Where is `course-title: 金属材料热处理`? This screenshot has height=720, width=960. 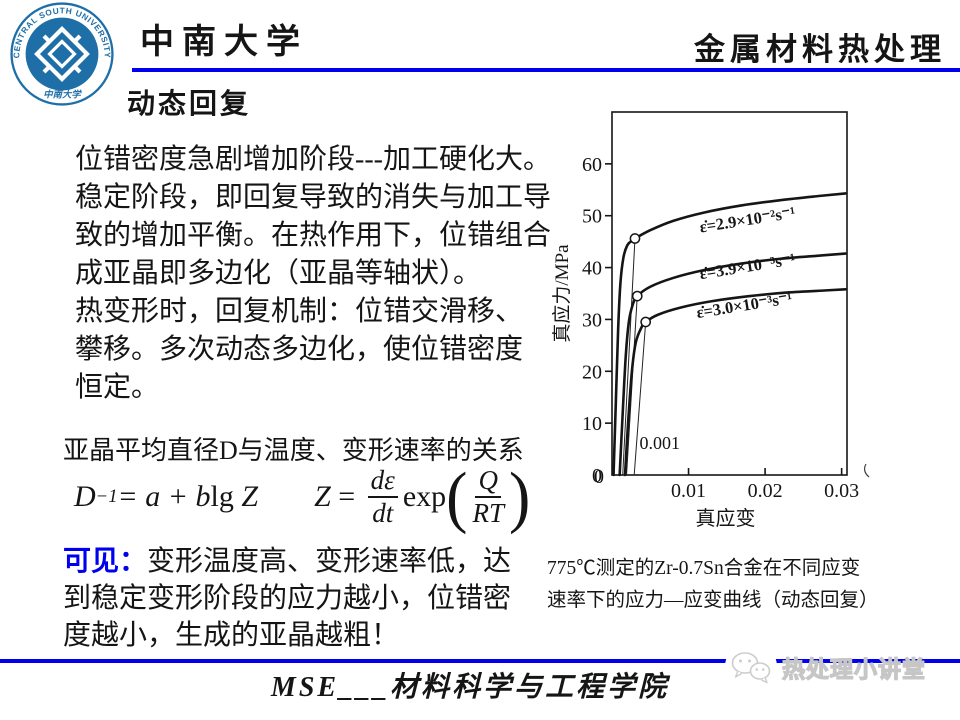 course-title: 金属材料热处理 is located at coordinates (820, 49).